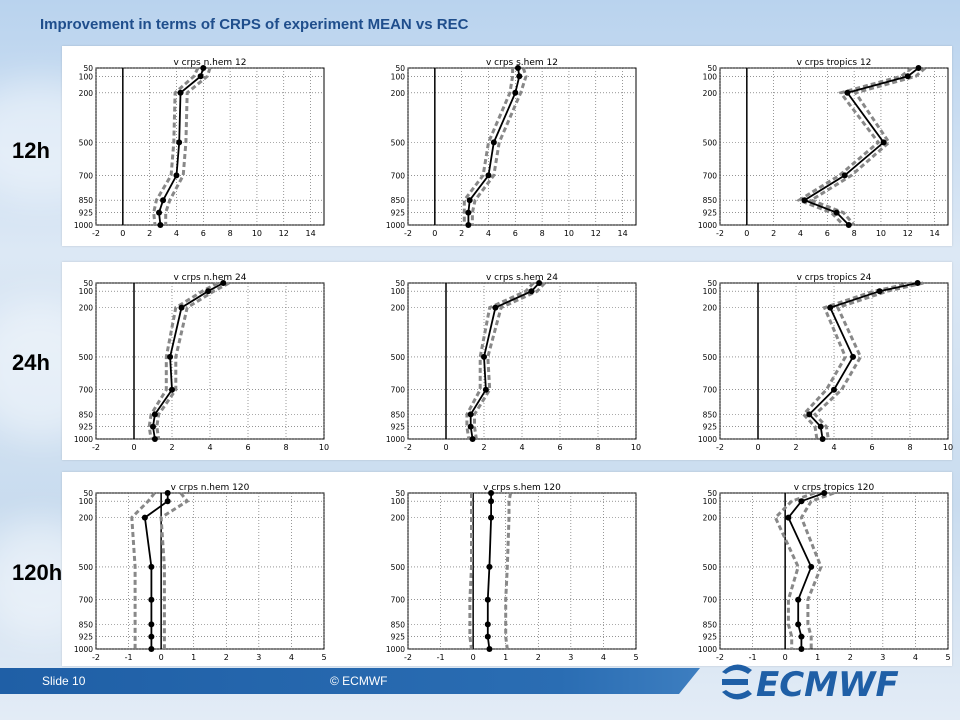  Describe the element at coordinates (522, 488) in the screenshot. I see `chart-title: v crps s.hem 120` at that location.